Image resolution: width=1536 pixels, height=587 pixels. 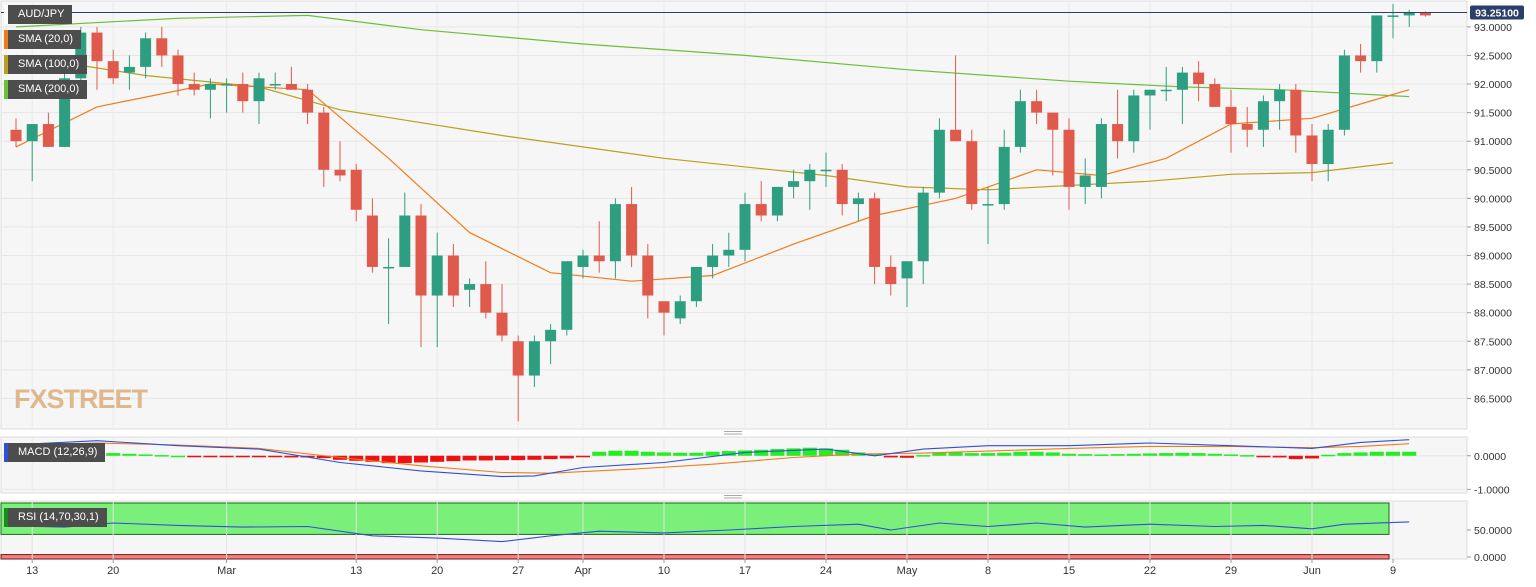 What do you see at coordinates (55, 452) in the screenshot?
I see `macd-legend: MACD (12,26,9)` at bounding box center [55, 452].